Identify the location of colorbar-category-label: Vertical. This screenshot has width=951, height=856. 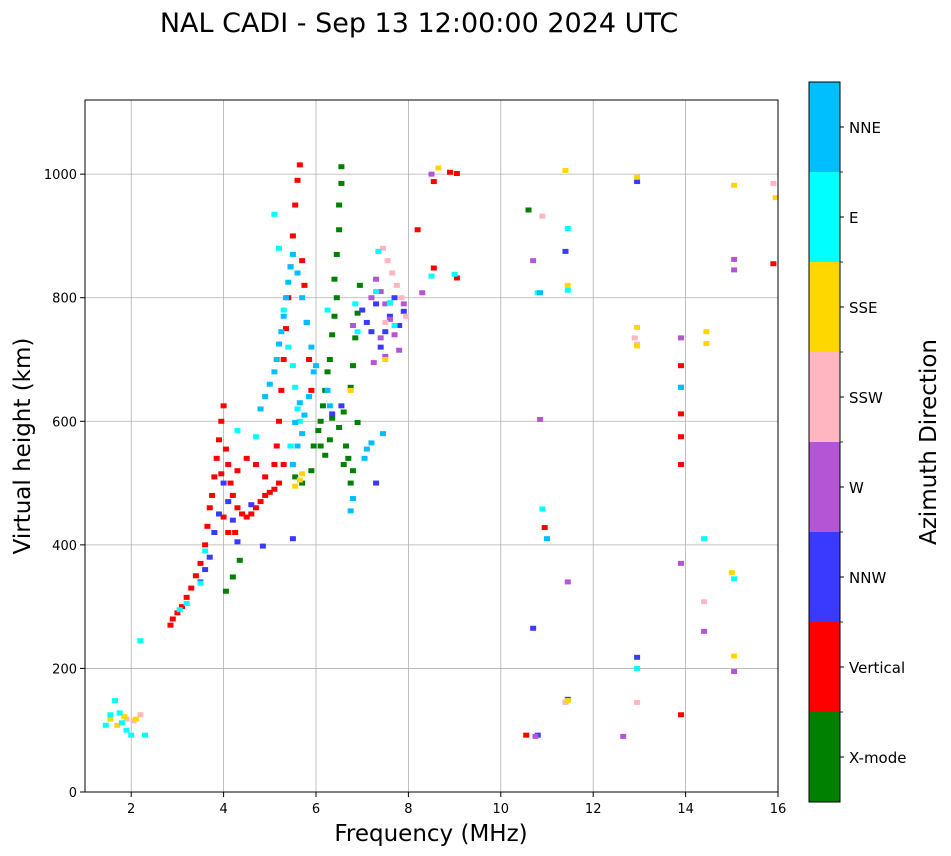
(877, 668).